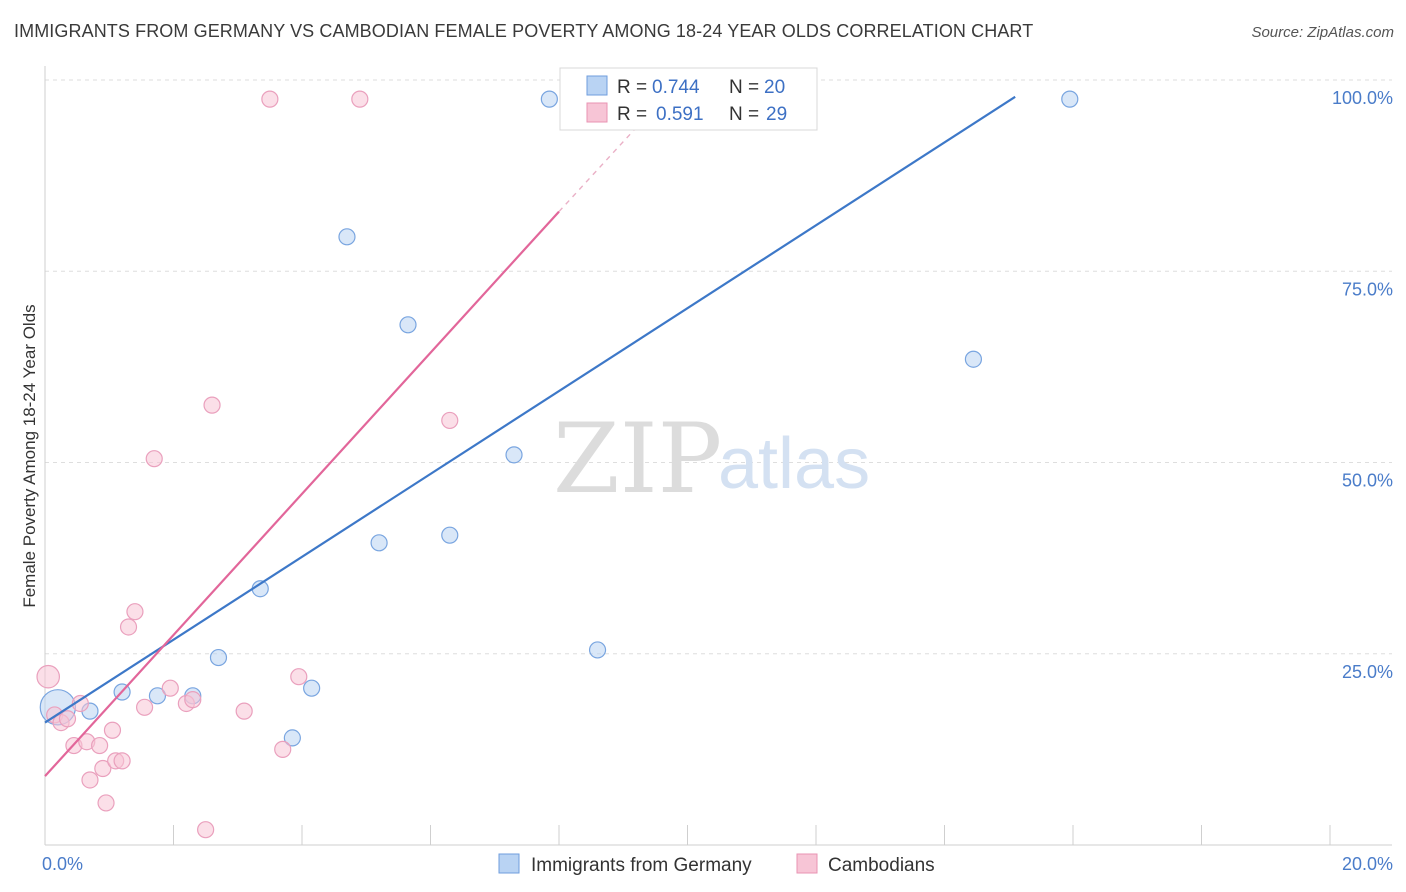 The height and width of the screenshot is (892, 1406). What do you see at coordinates (881, 865) in the screenshot?
I see `bottom-legend-label-cambodians: Cambodians` at bounding box center [881, 865].